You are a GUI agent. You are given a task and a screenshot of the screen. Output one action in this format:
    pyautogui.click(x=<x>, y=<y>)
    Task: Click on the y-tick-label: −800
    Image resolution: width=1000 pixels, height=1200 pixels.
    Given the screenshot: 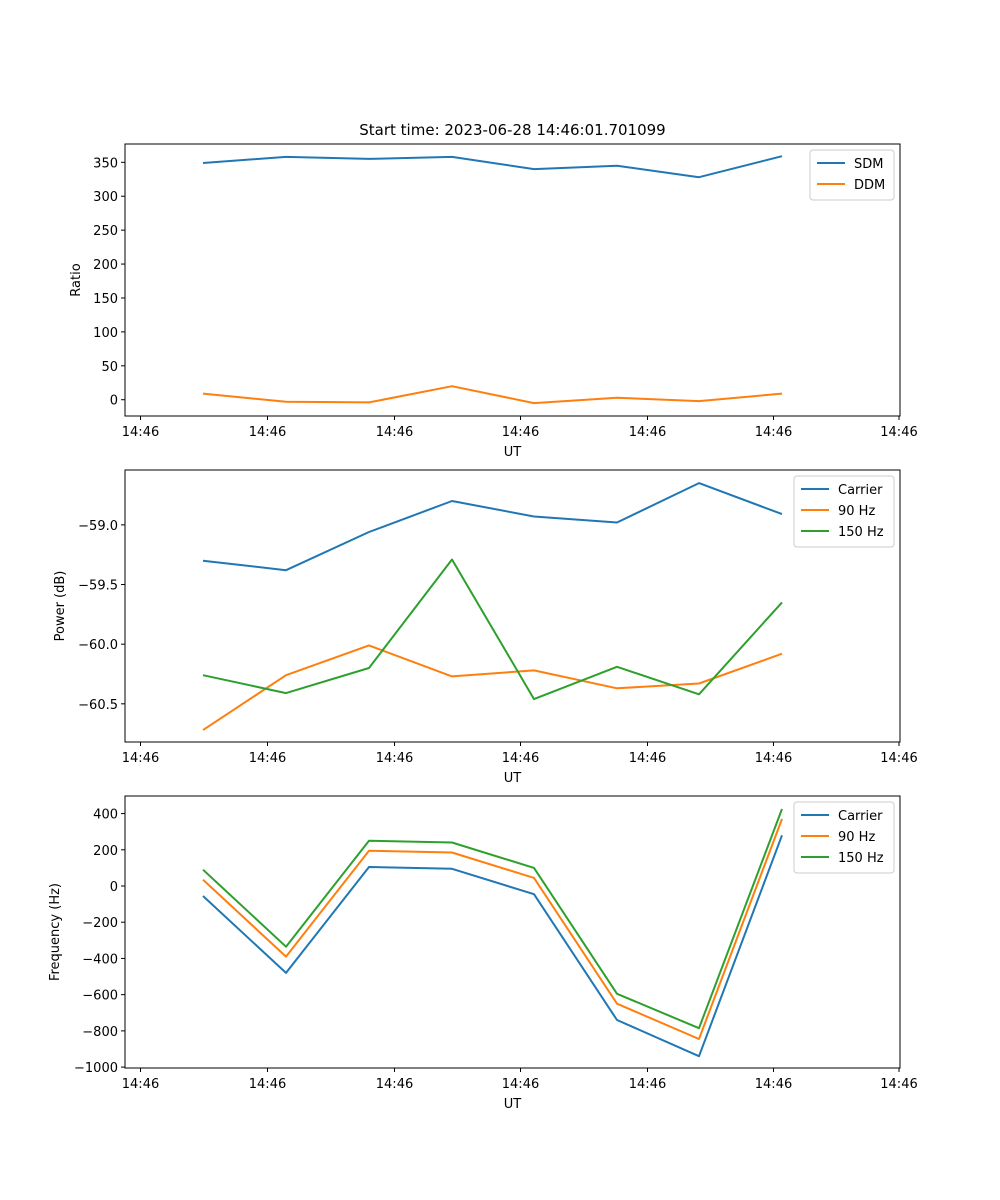 What is the action you would take?
    pyautogui.click(x=100, y=1032)
    